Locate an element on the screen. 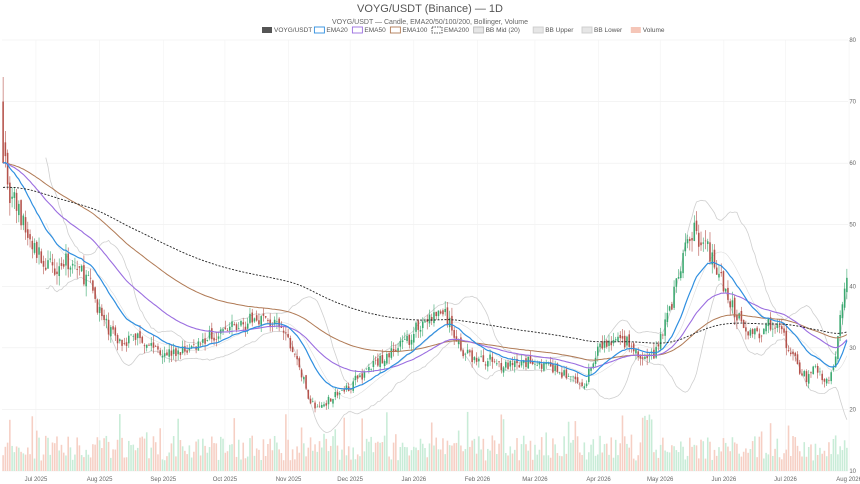 The width and height of the screenshot is (860, 484). legend-item: BB Upper is located at coordinates (553, 30).